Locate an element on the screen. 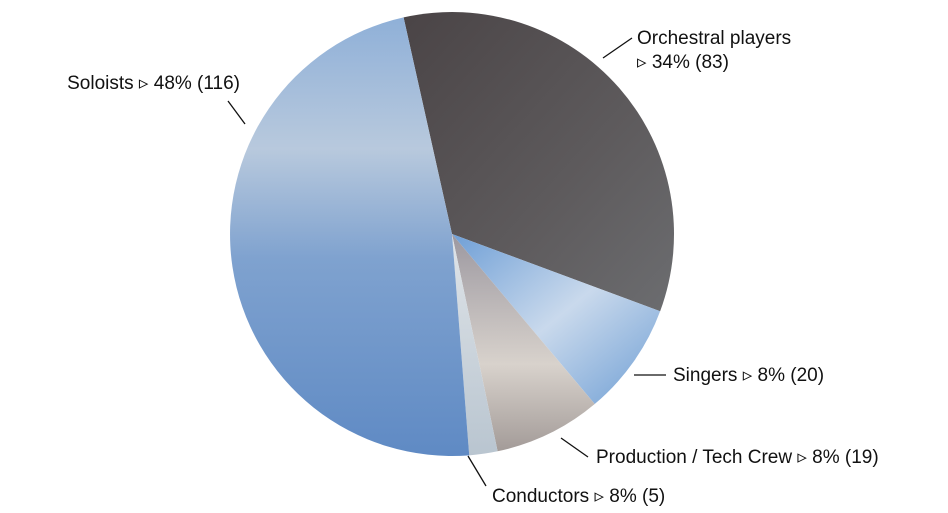 The image size is (948, 513). slice-label-singers: Singers ▹ 8% (20) is located at coordinates (748, 375).